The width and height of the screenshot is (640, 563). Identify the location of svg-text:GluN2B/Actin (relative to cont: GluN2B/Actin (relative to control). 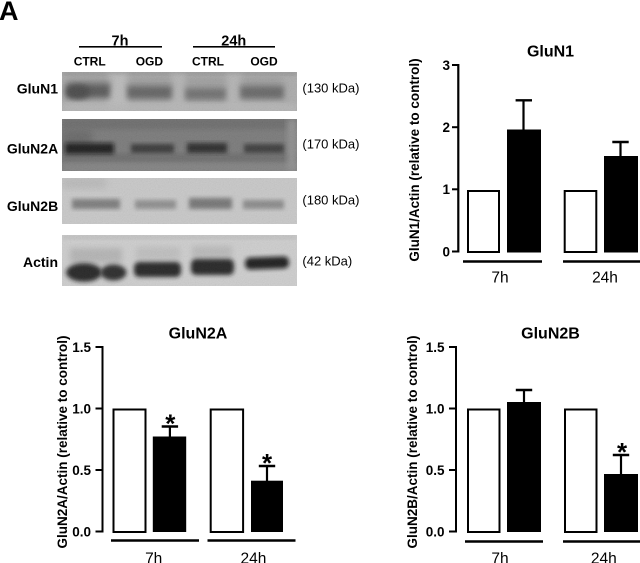
(412, 441).